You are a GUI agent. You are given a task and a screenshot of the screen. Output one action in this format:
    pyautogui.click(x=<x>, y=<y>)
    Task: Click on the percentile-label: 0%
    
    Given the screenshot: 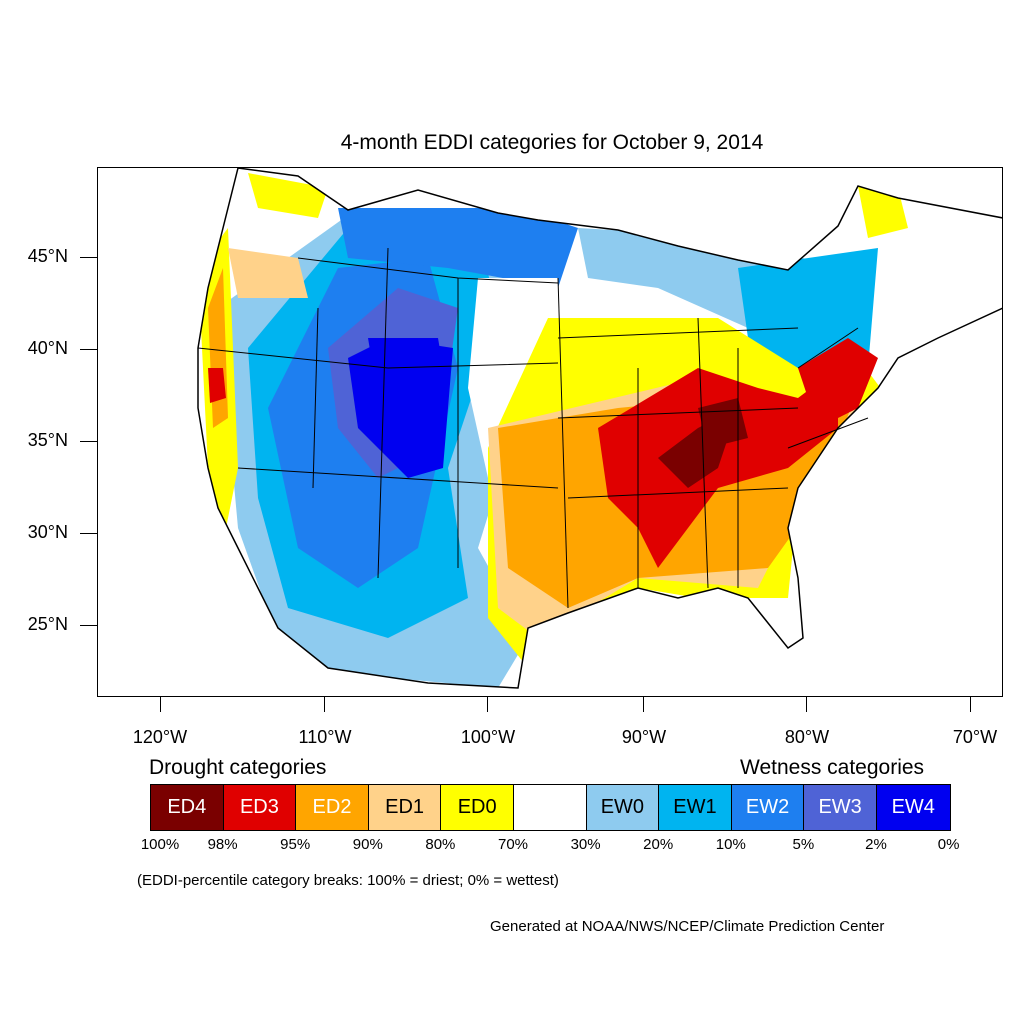 What is the action you would take?
    pyautogui.click(x=948, y=844)
    